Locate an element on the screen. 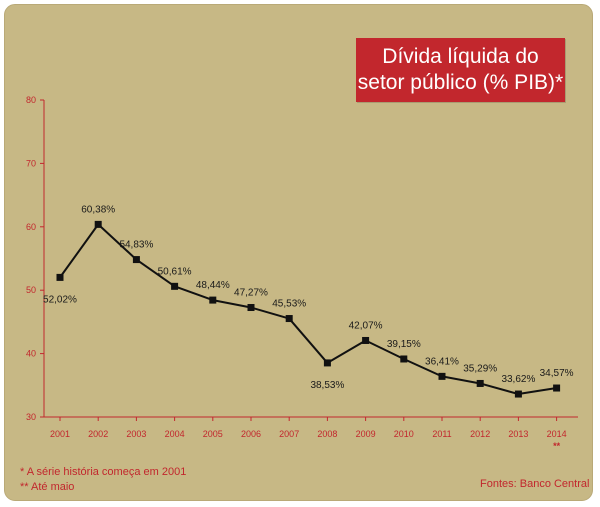 The image size is (600, 507). y-tick-label: 50 is located at coordinates (31, 290).